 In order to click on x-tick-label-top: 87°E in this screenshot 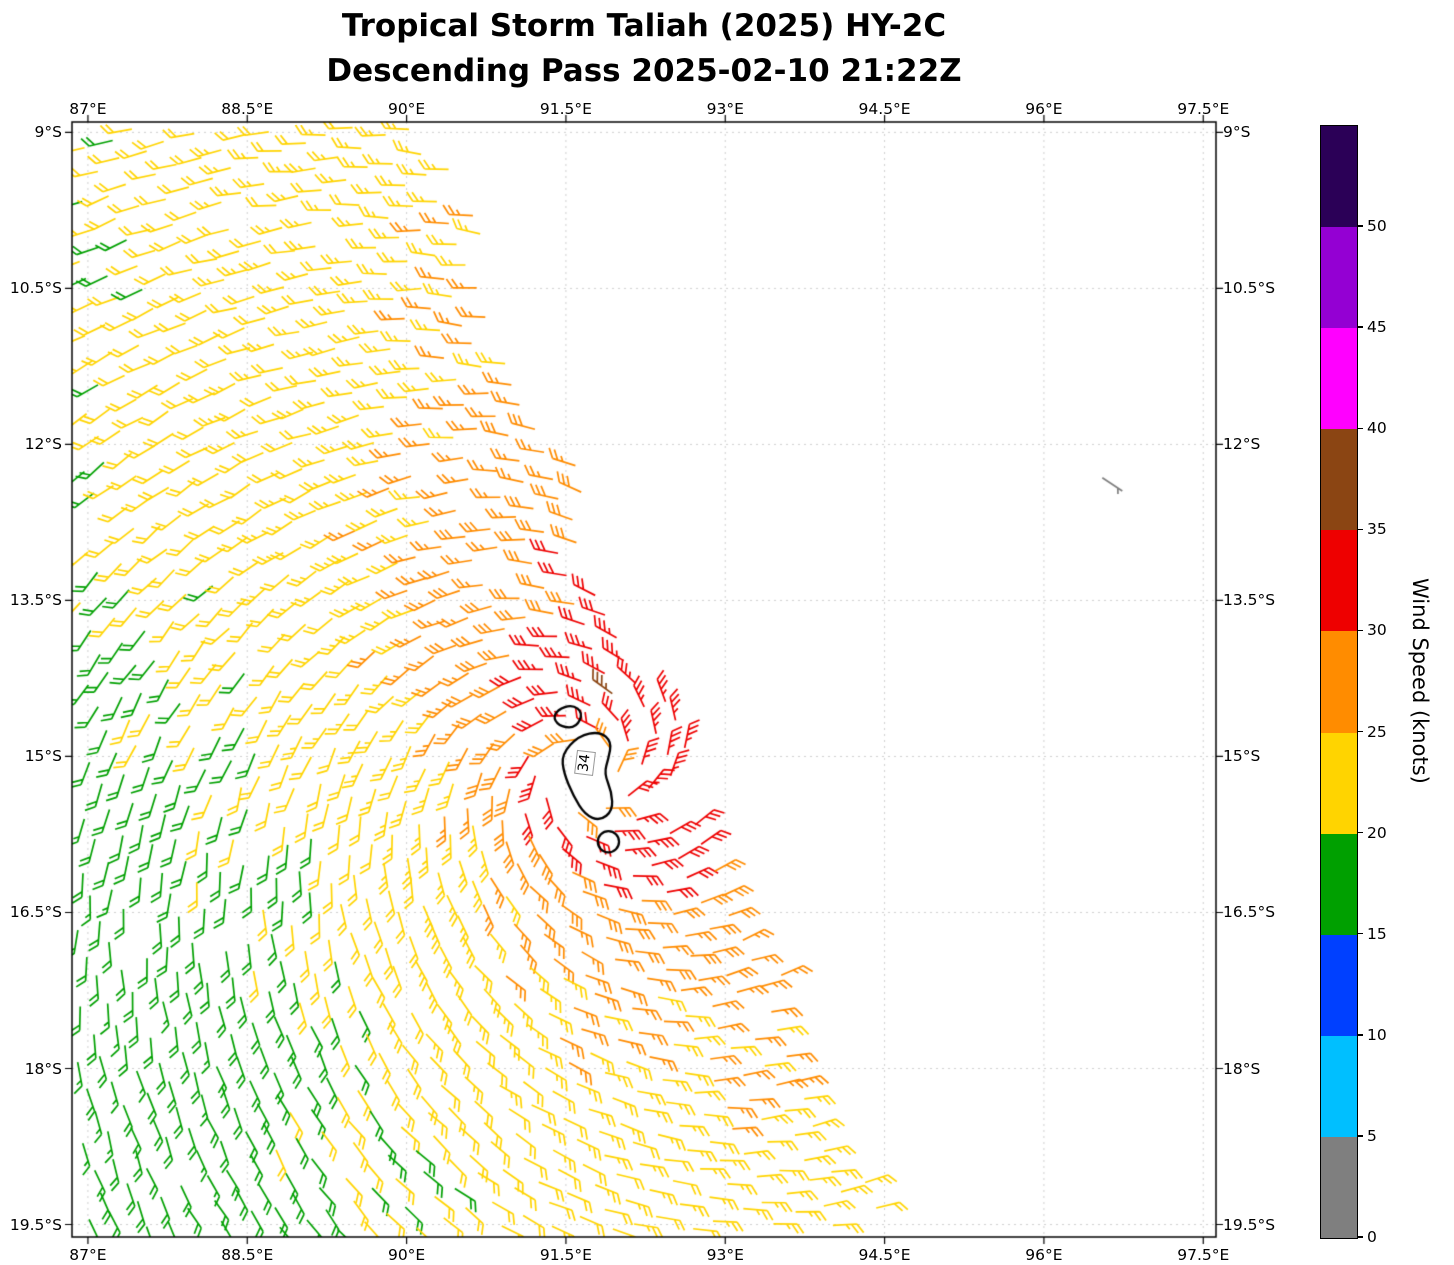, I will do `click(88, 109)`.